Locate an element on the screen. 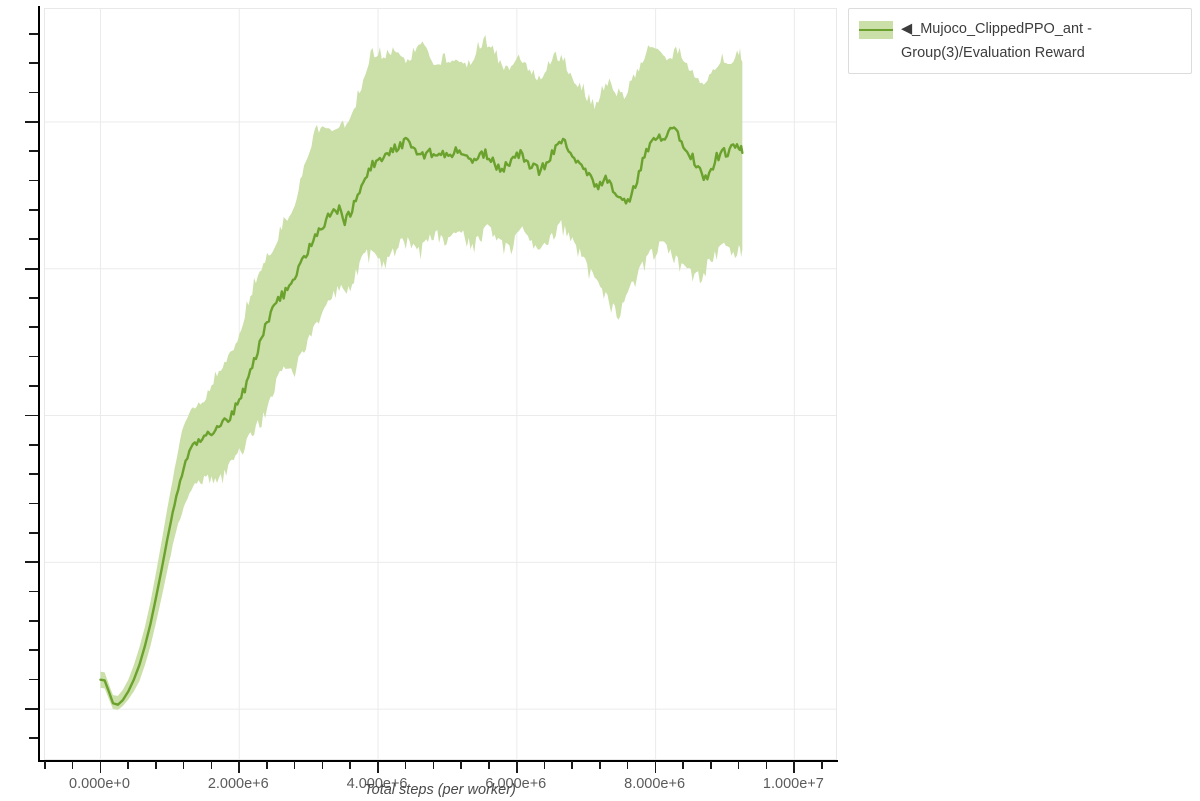 The image size is (1200, 801). x-tick-label: 0.000e+0 is located at coordinates (99, 784).